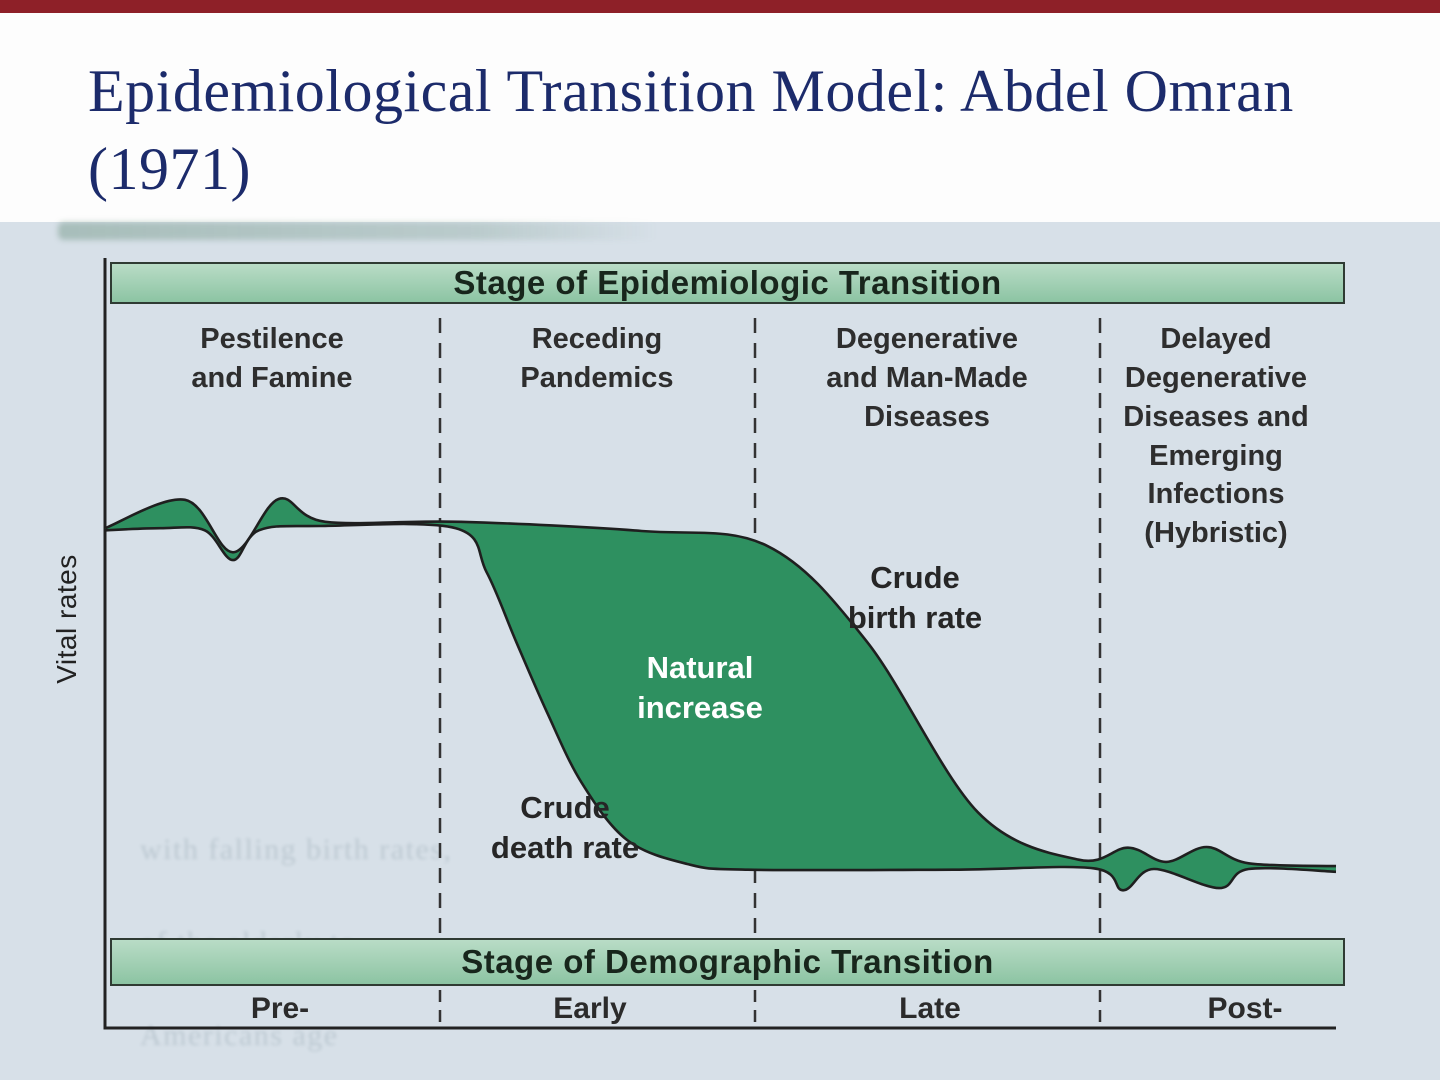 Image resolution: width=1440 pixels, height=1080 pixels. I want to click on epidemiologic-transition-banner: Stage of Epidemiologic Transition, so click(727, 283).